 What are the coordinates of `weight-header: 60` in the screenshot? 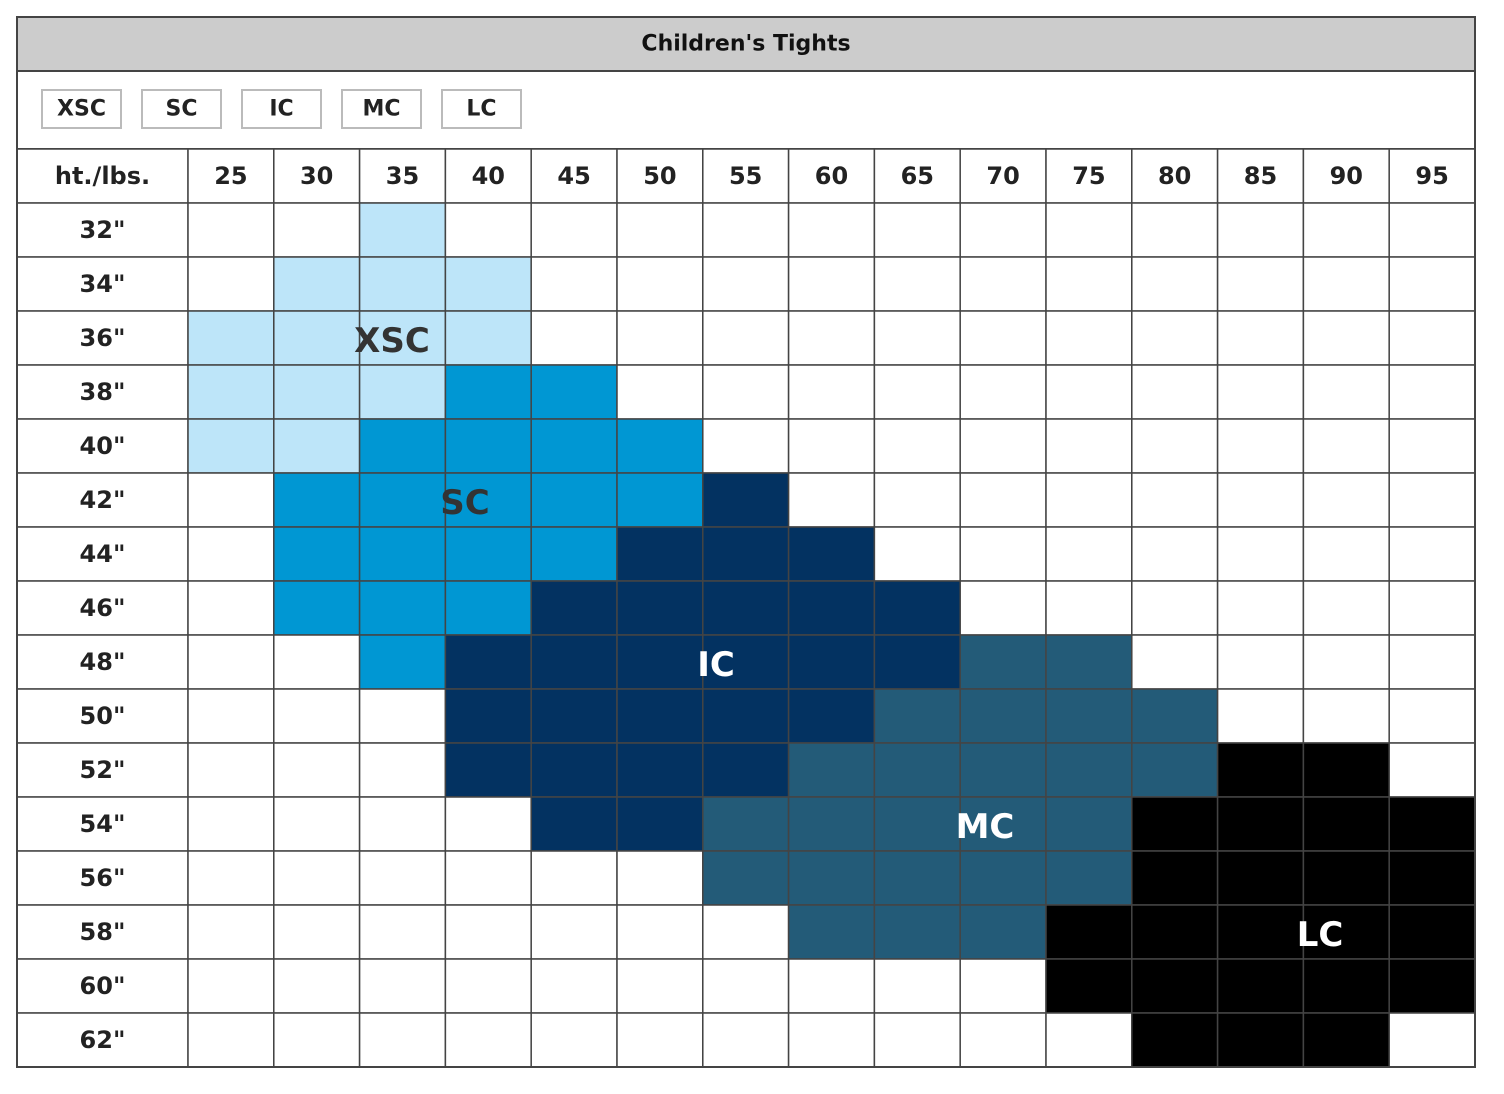 It's located at (831, 176).